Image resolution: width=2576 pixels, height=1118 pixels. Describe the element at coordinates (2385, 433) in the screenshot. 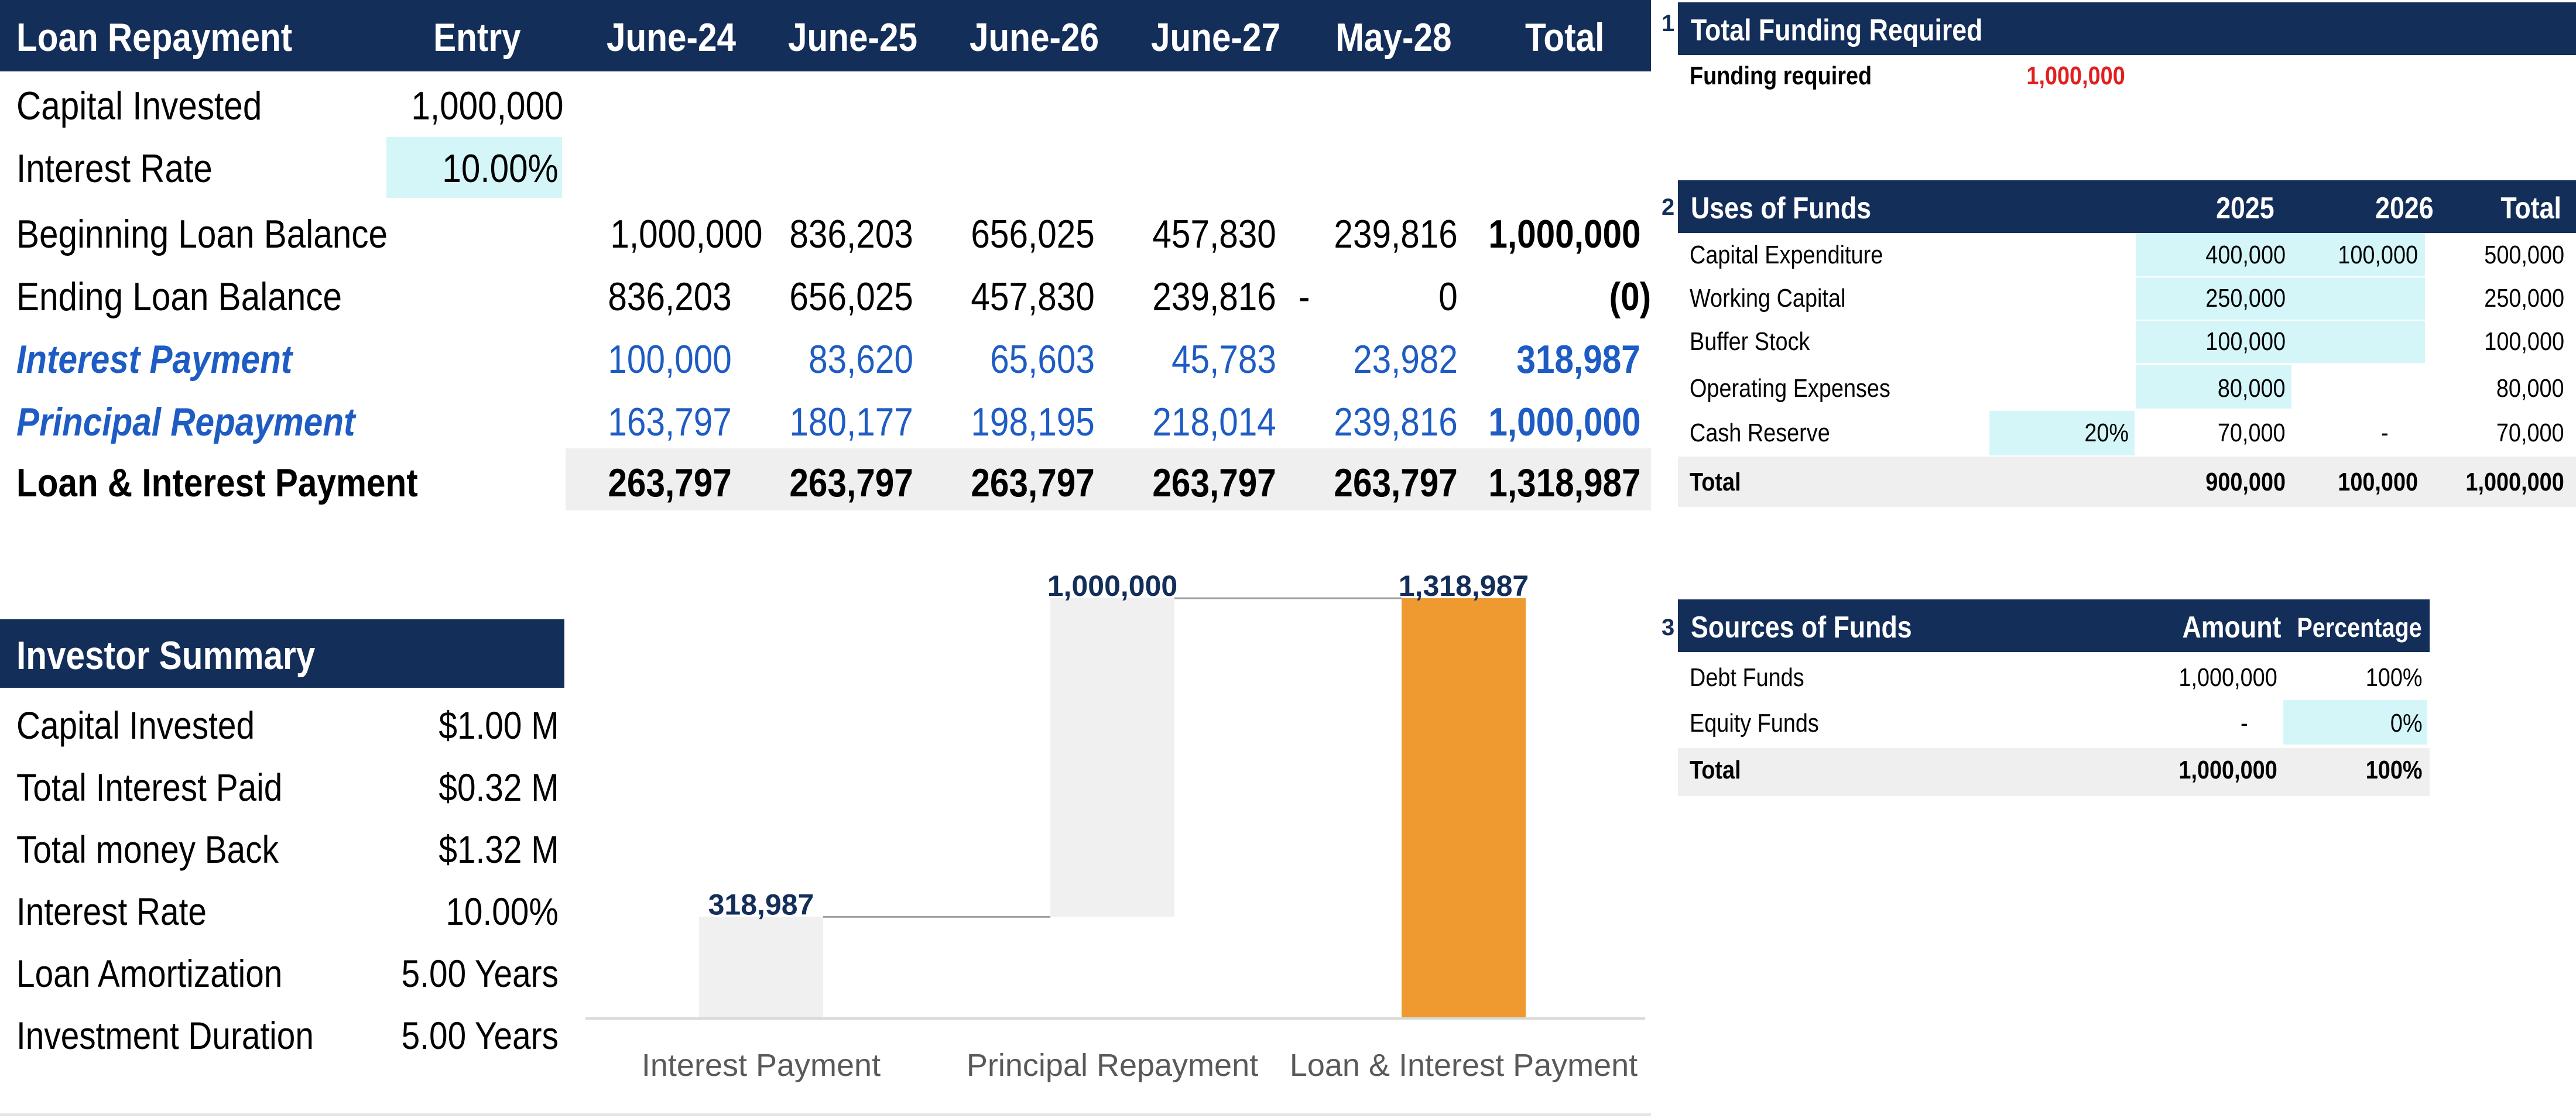

I see `uses-row-2026: -` at that location.